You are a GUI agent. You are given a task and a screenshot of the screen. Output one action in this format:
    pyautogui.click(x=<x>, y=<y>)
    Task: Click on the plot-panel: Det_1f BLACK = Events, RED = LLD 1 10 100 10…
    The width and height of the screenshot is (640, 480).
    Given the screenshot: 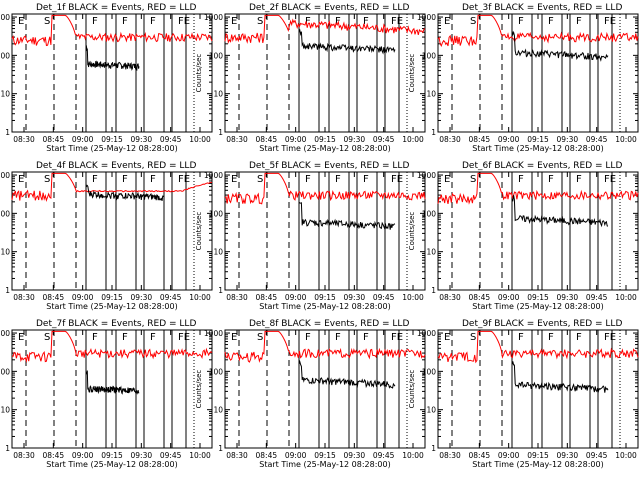 What is the action you would take?
    pyautogui.click(x=106, y=78)
    